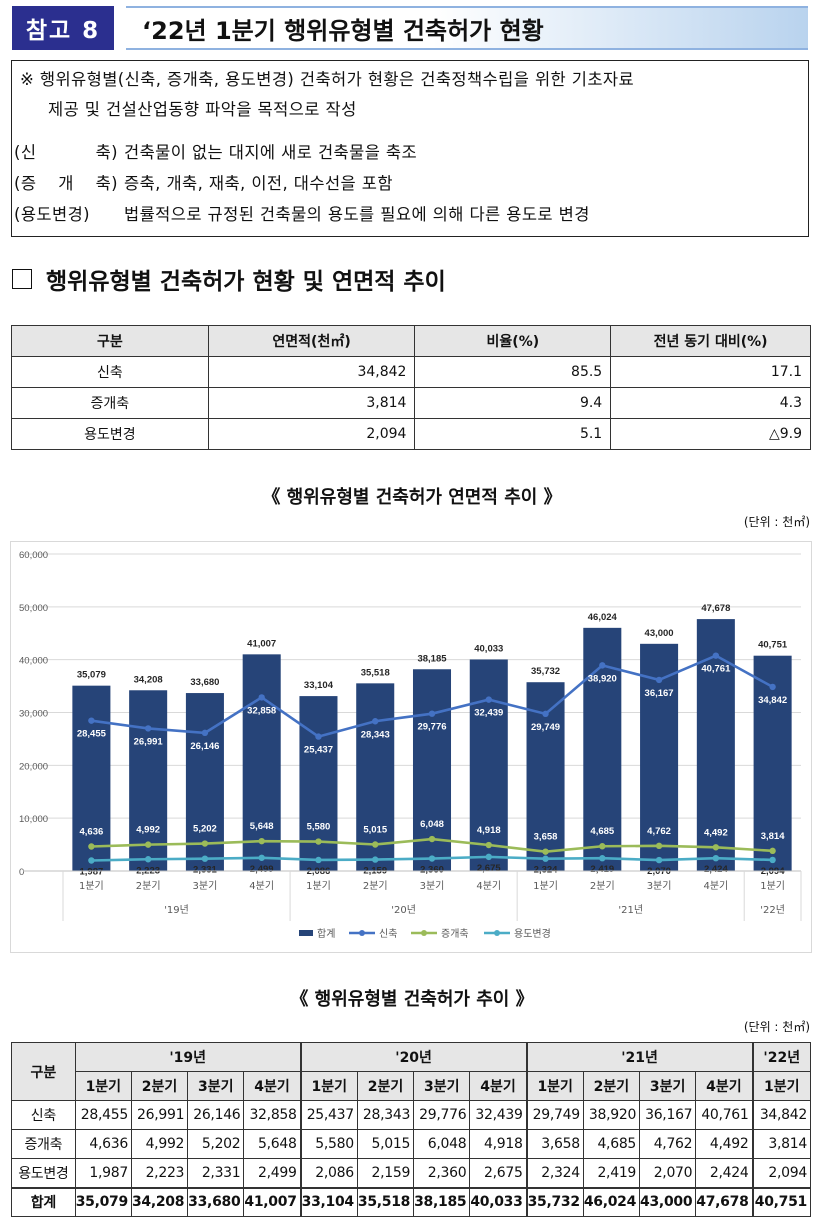 This screenshot has width=824, height=1231. I want to click on table-cell: 3,658, so click(554, 1144).